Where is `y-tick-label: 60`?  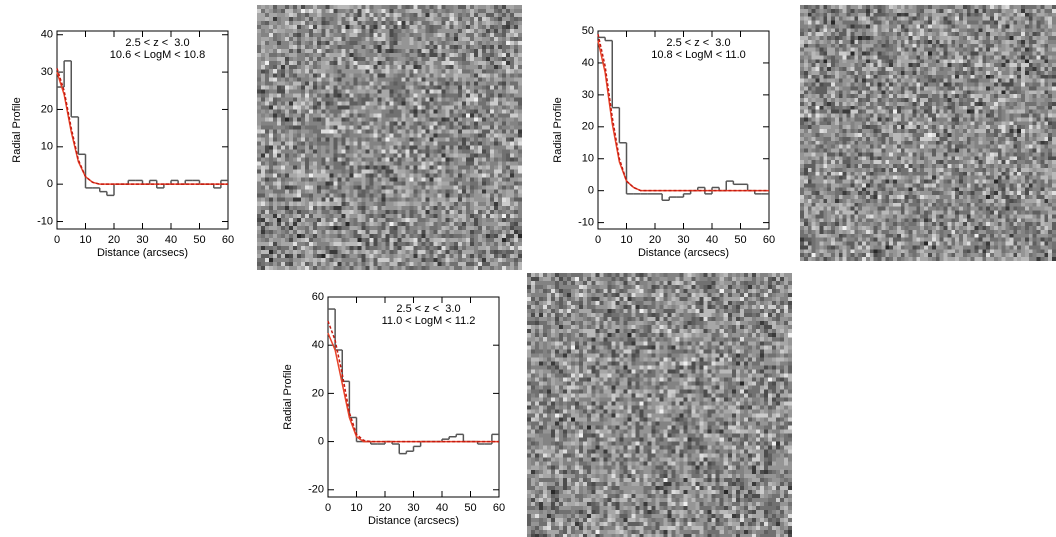
y-tick-label: 60 is located at coordinates (318, 297).